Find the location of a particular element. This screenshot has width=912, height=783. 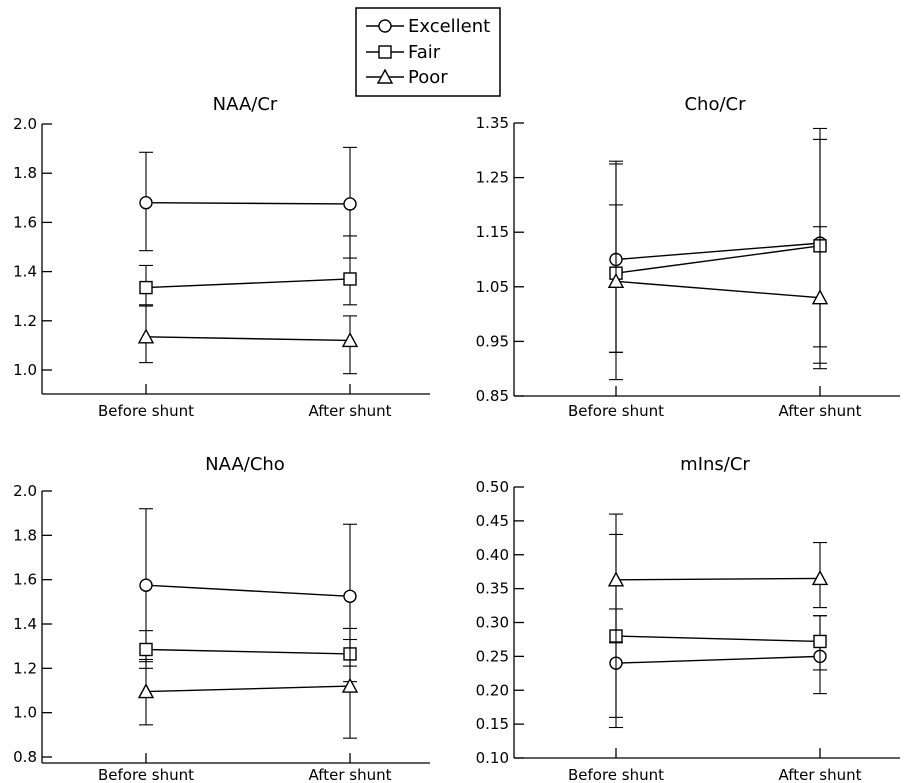

chart-4-y-tick-label: 0.20 is located at coordinates (492, 690).